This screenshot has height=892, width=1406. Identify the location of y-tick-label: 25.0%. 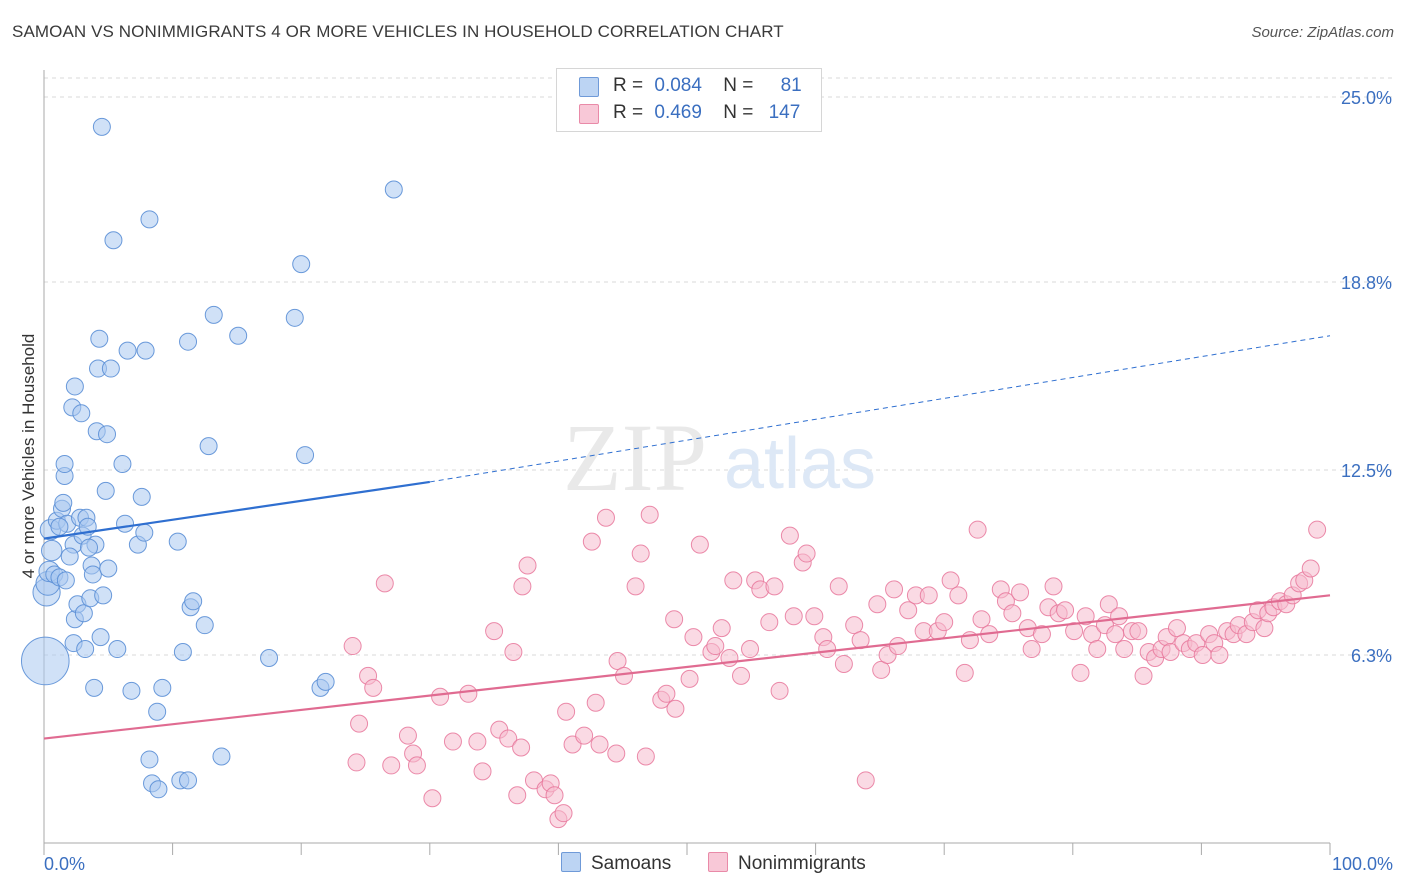
(1366, 98).